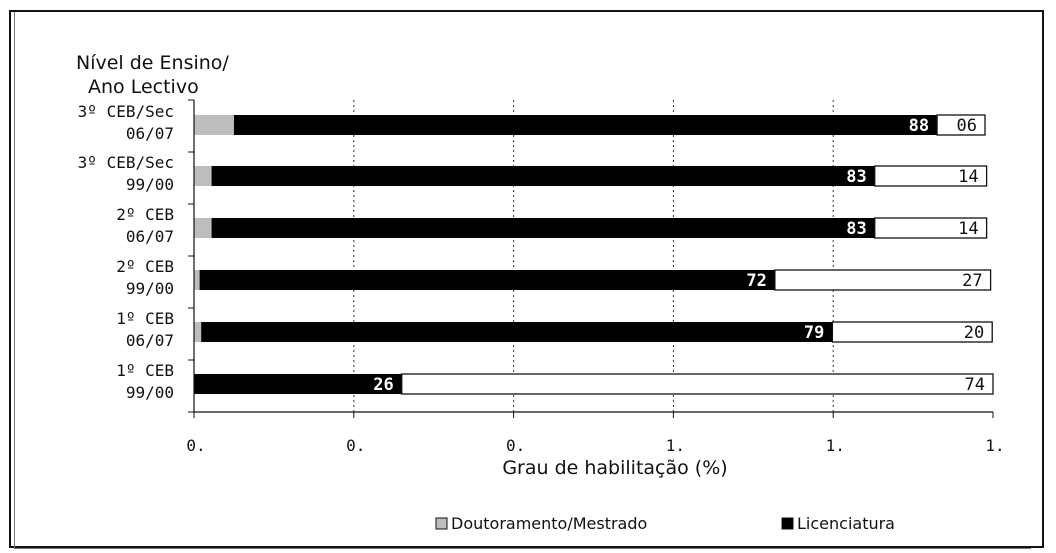 The height and width of the screenshot is (553, 1056). What do you see at coordinates (383, 385) in the screenshot?
I see `data-label: 26` at bounding box center [383, 385].